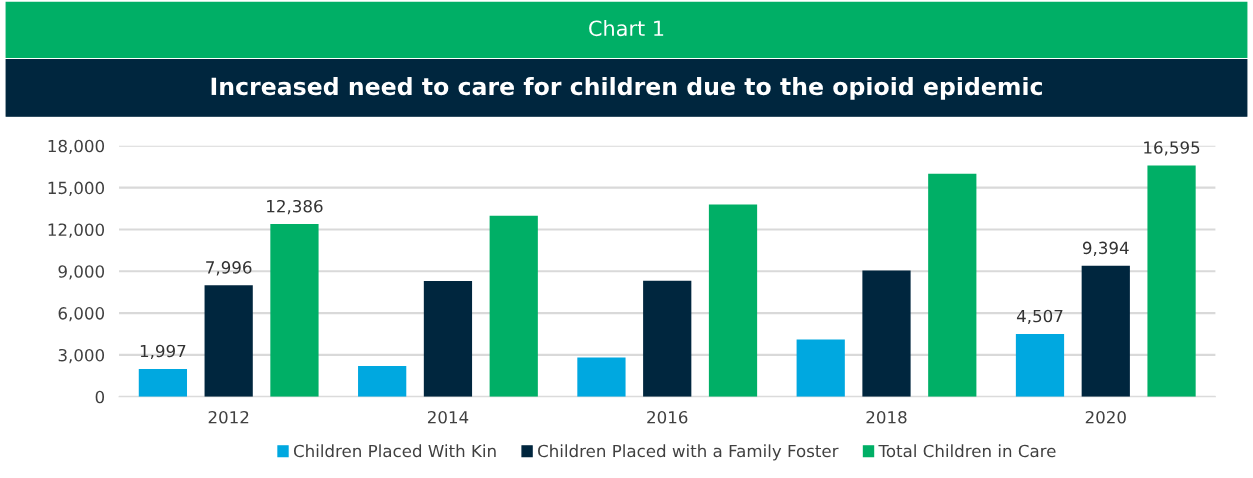  Describe the element at coordinates (886, 417) in the screenshot. I see `x-tick-label: 2018` at that location.